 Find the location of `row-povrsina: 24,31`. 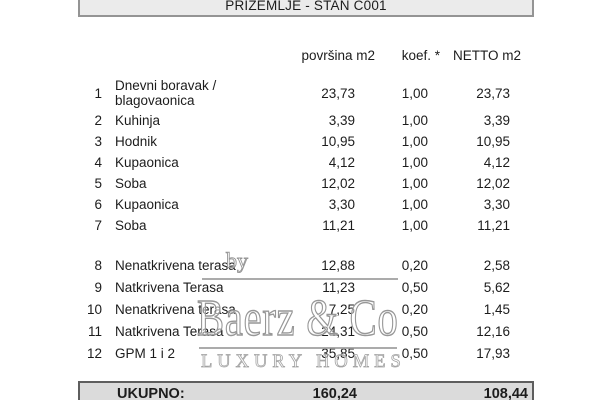

row-povrsina: 24,31 is located at coordinates (338, 331).